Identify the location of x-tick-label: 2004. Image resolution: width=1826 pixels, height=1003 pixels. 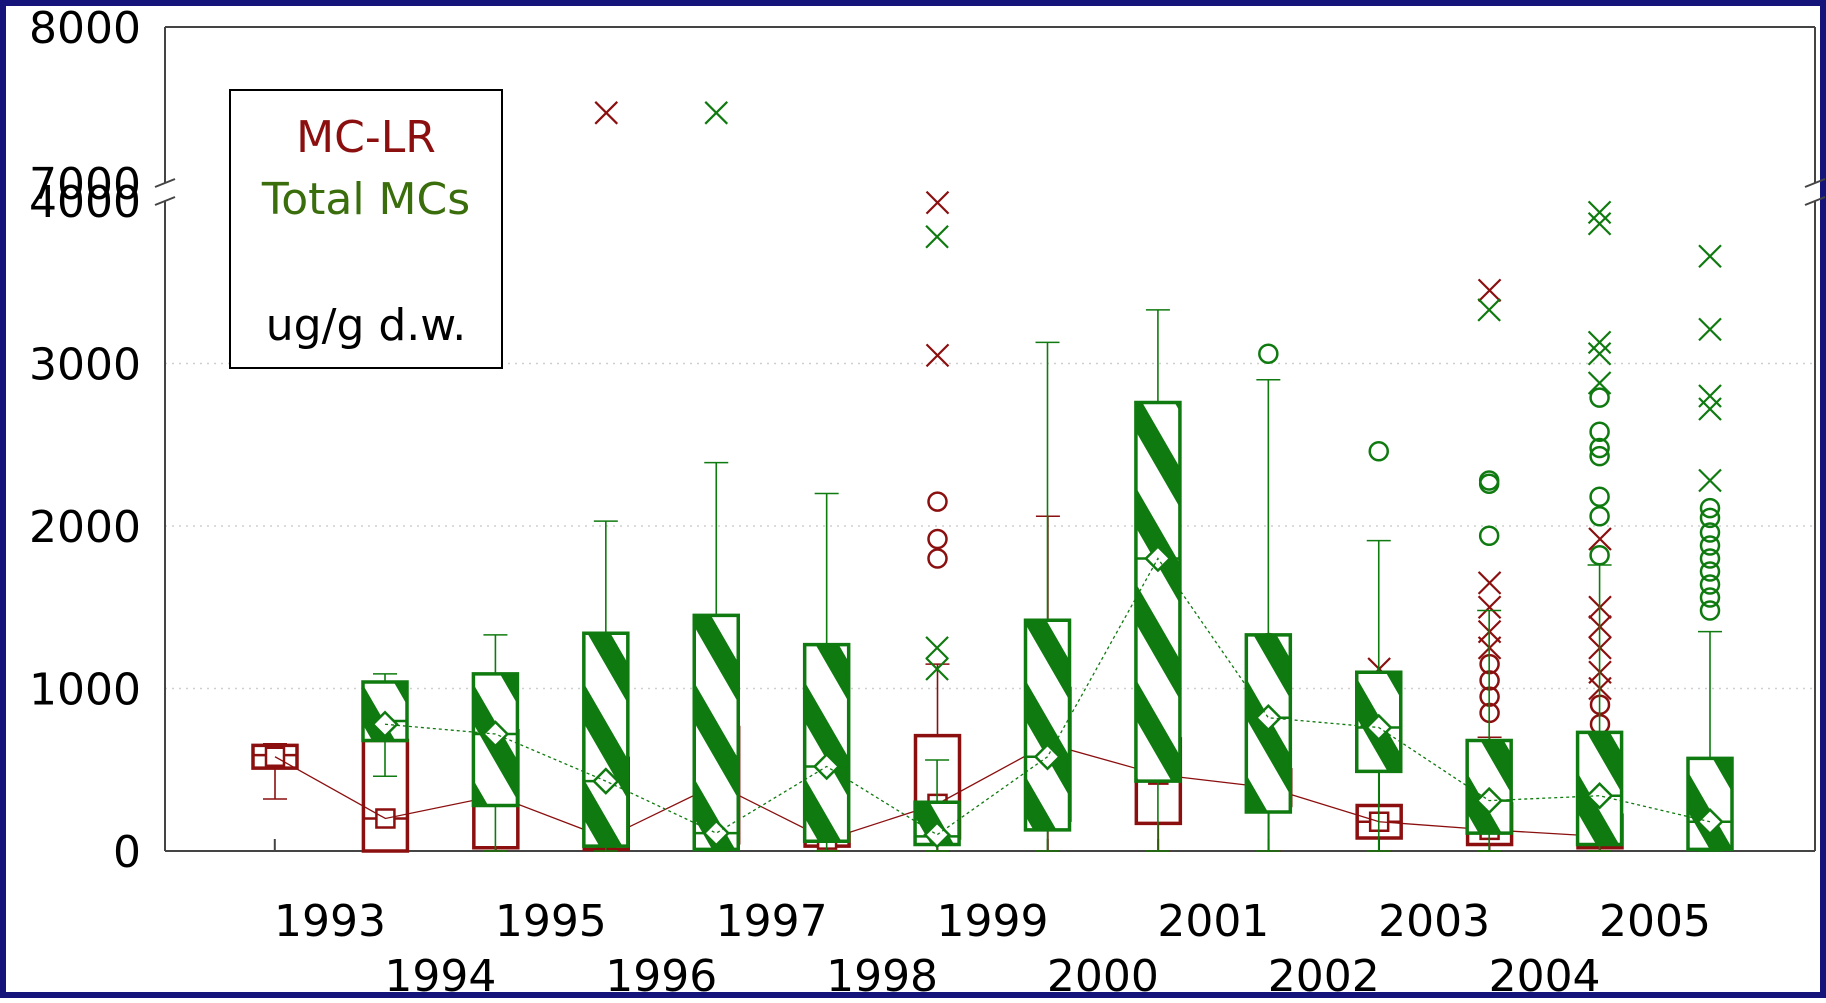
(1545, 974).